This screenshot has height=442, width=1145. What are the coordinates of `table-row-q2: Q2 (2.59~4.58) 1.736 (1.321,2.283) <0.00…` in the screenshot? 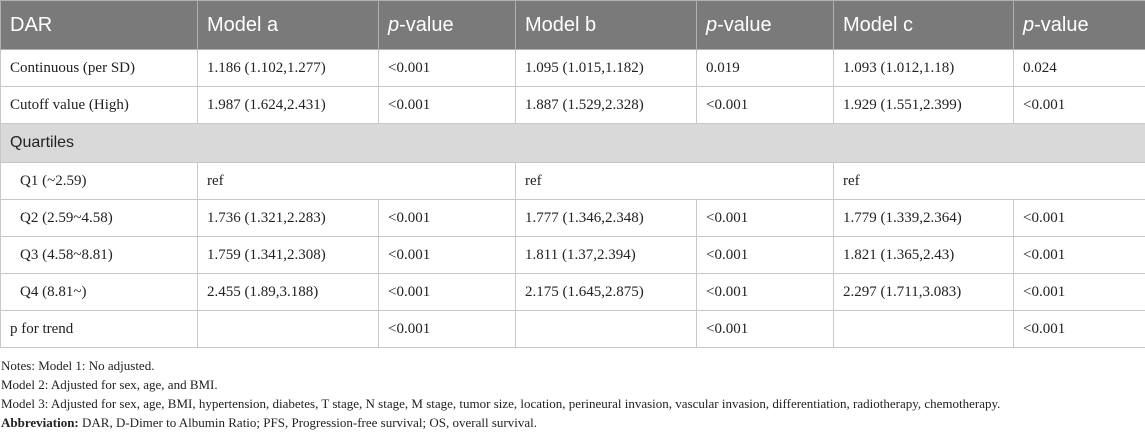 It's located at (572, 218).